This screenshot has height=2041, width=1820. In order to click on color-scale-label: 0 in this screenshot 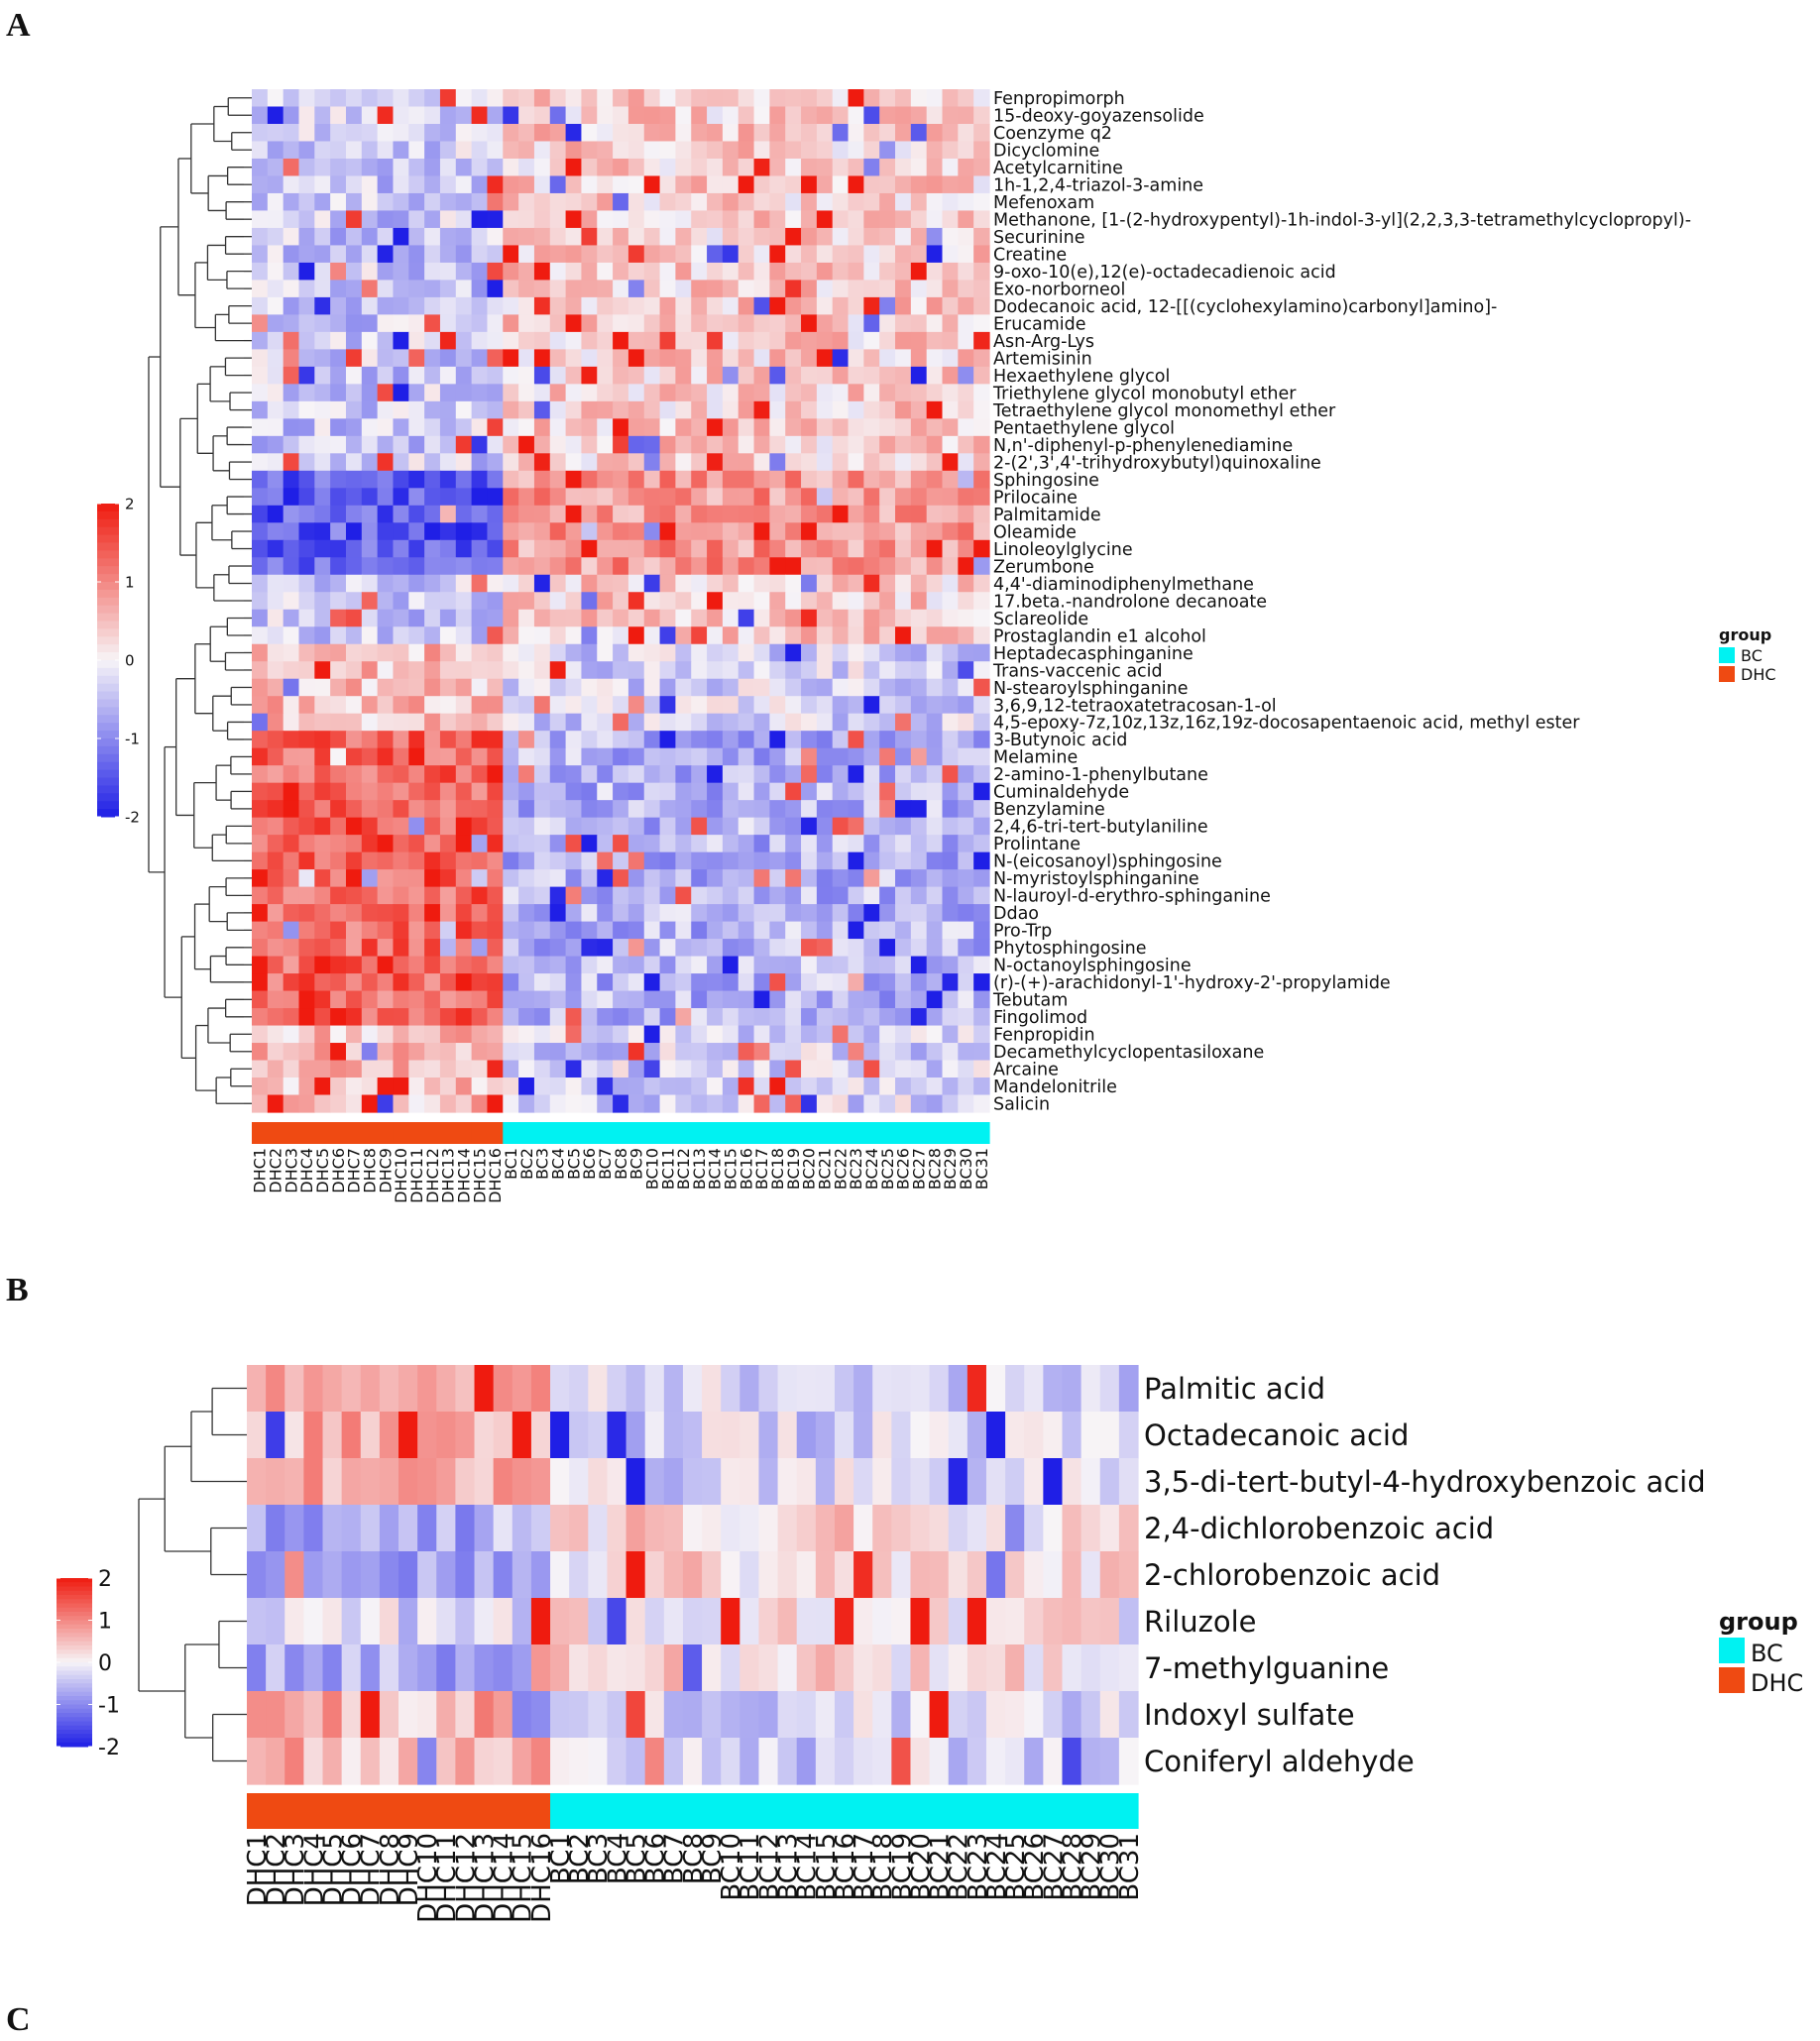, I will do `click(105, 1663)`.